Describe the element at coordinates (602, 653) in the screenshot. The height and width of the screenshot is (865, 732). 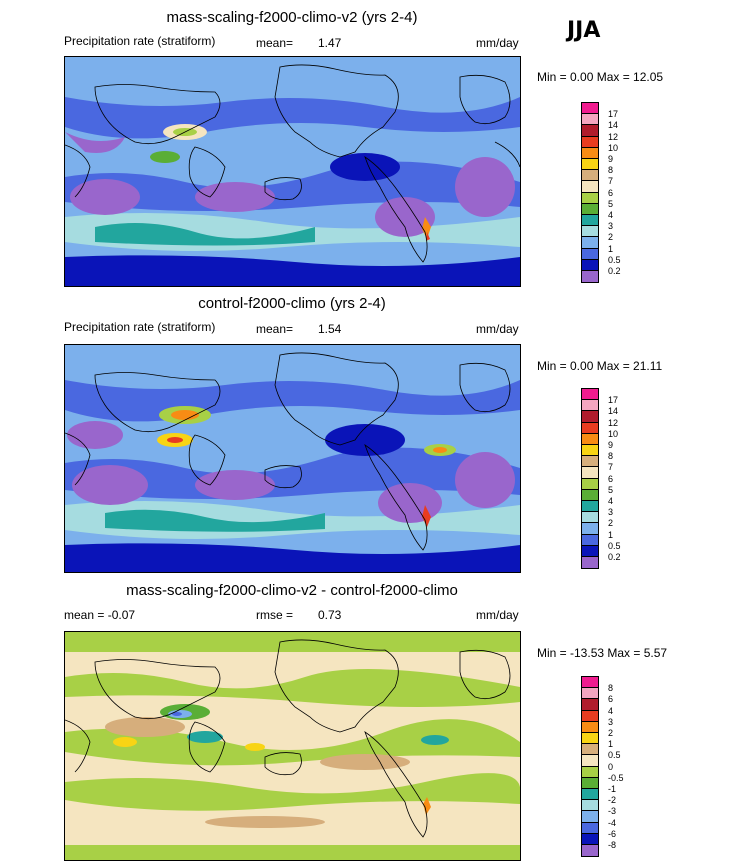
I see `panel3-minmax: Min = -13.53 Max = 5.57` at that location.